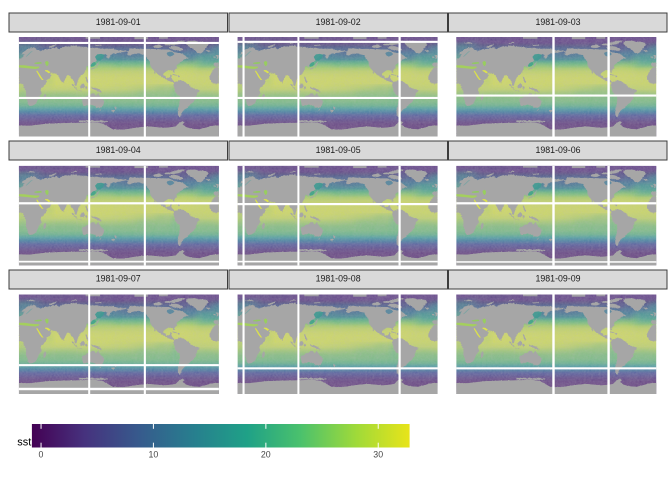 This screenshot has height=480, width=672. What do you see at coordinates (266, 455) in the screenshot?
I see `svg-text: 20` at bounding box center [266, 455].